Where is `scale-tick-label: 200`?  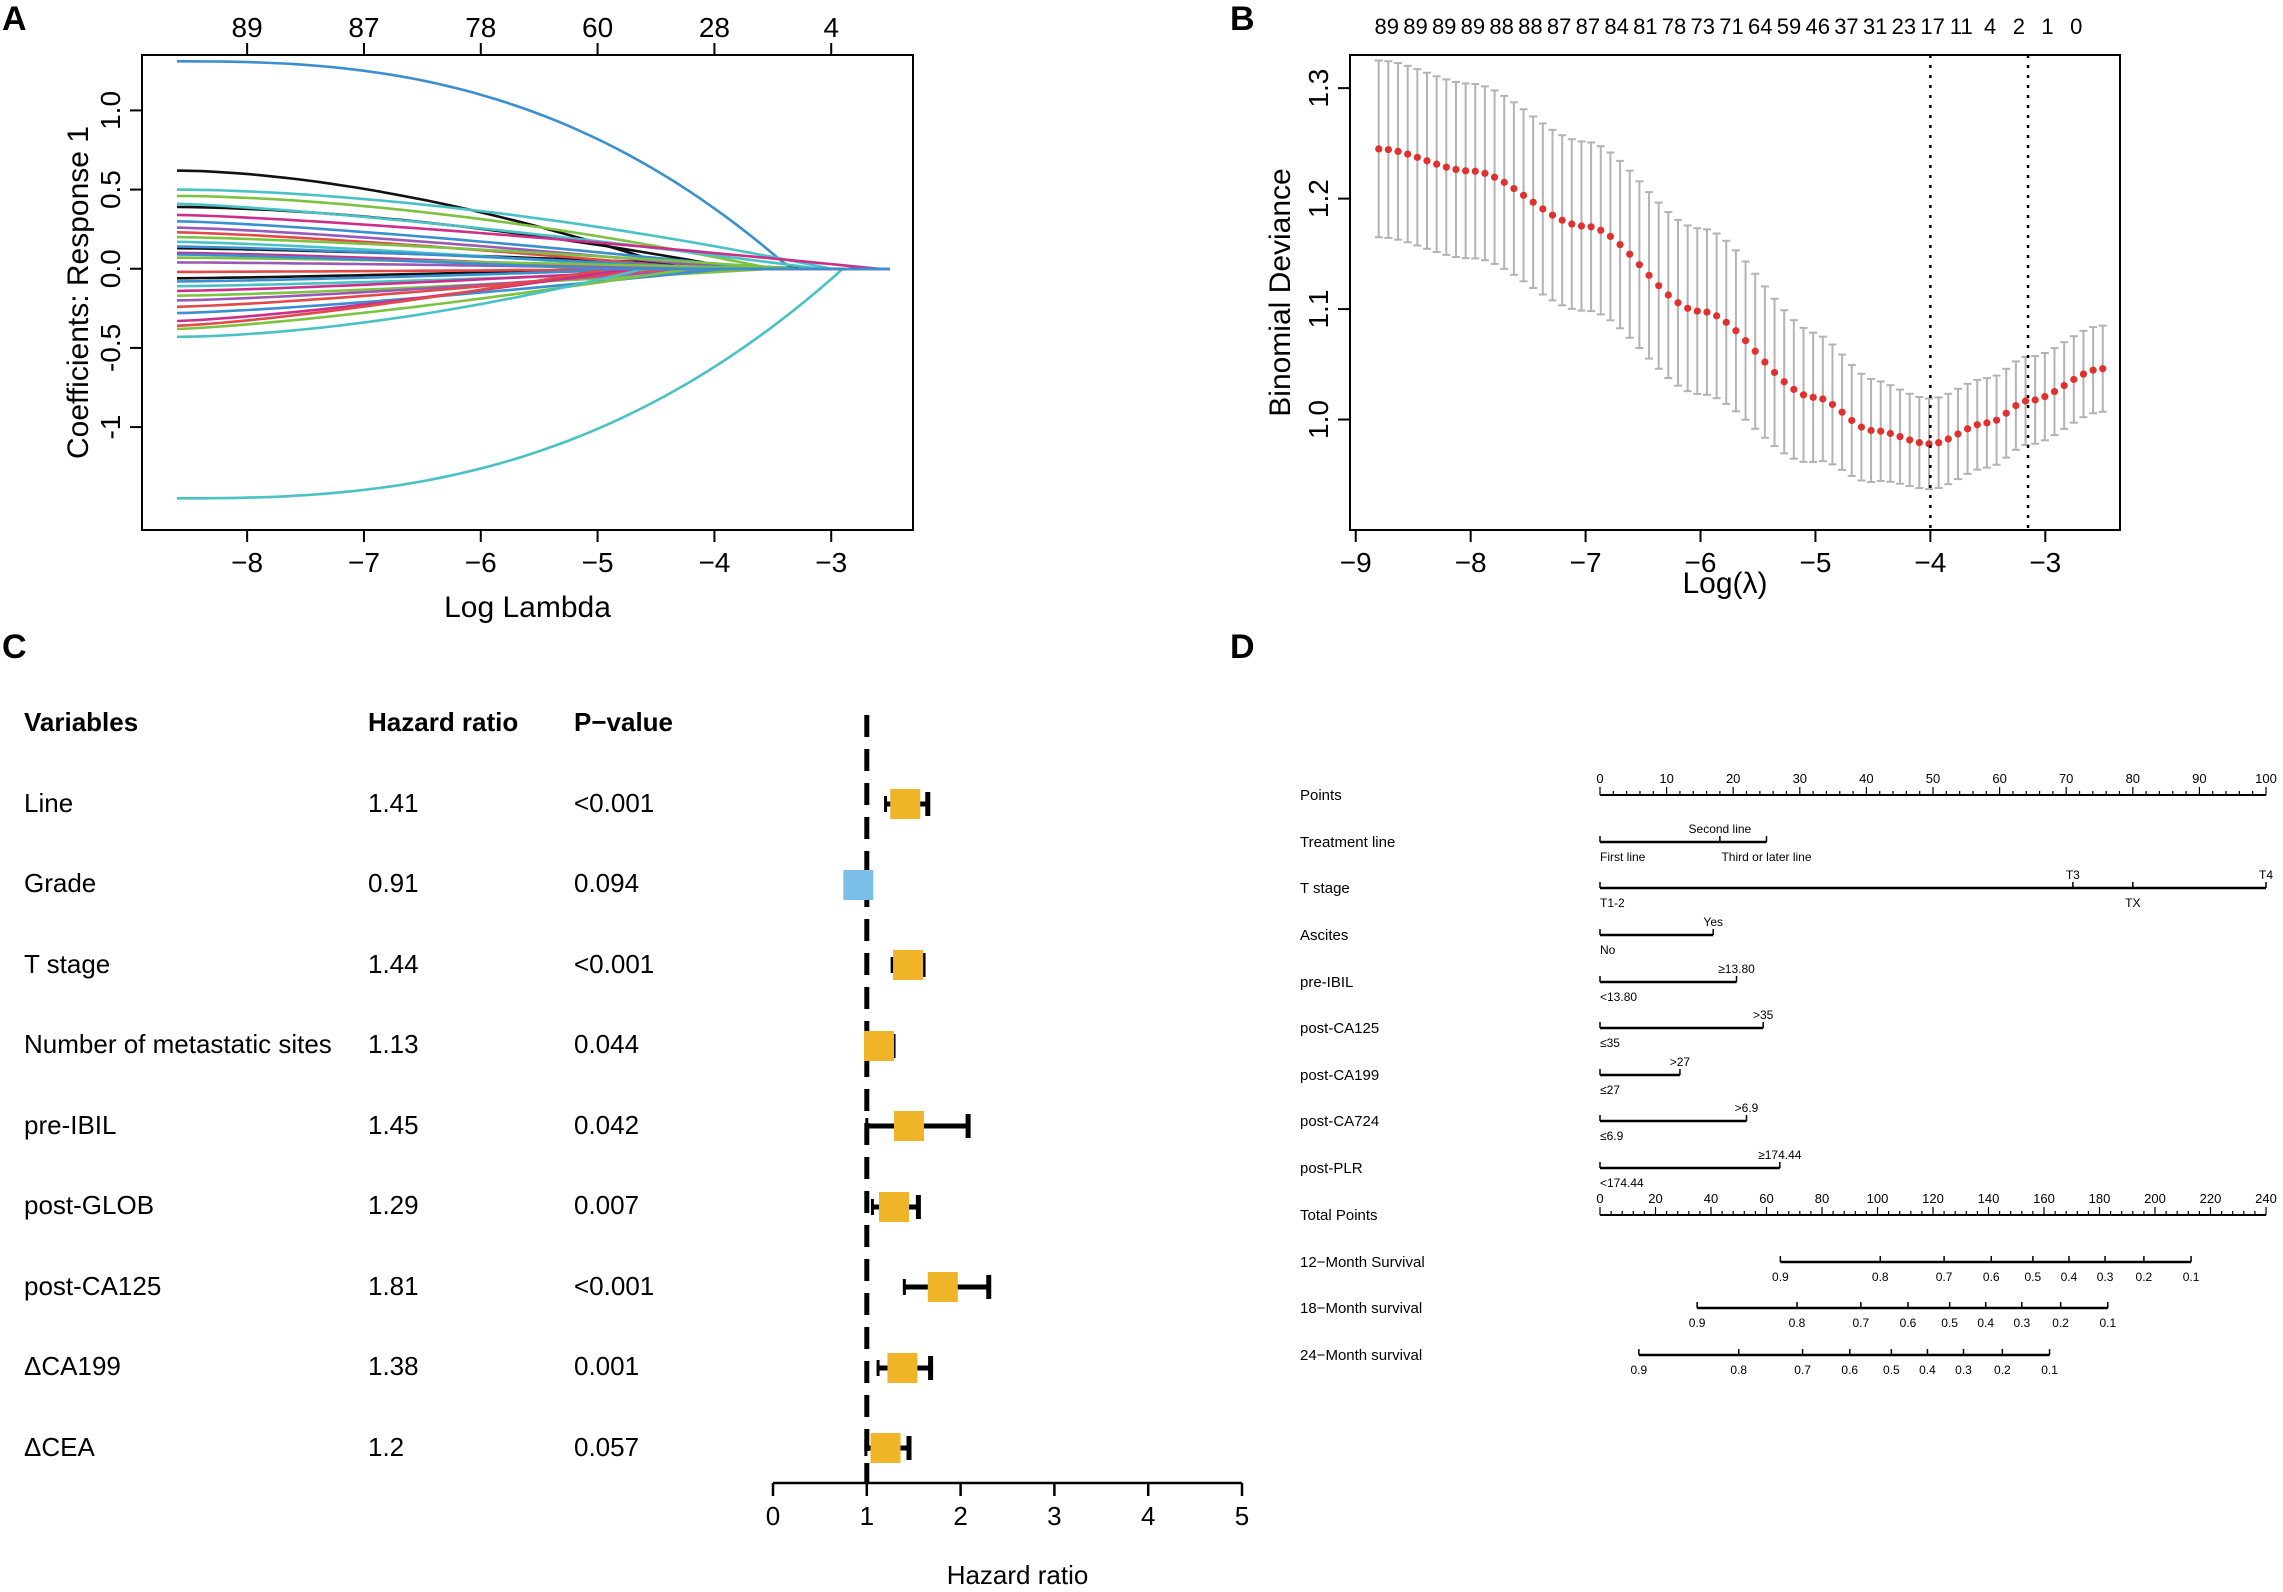
scale-tick-label: 200 is located at coordinates (2155, 1198).